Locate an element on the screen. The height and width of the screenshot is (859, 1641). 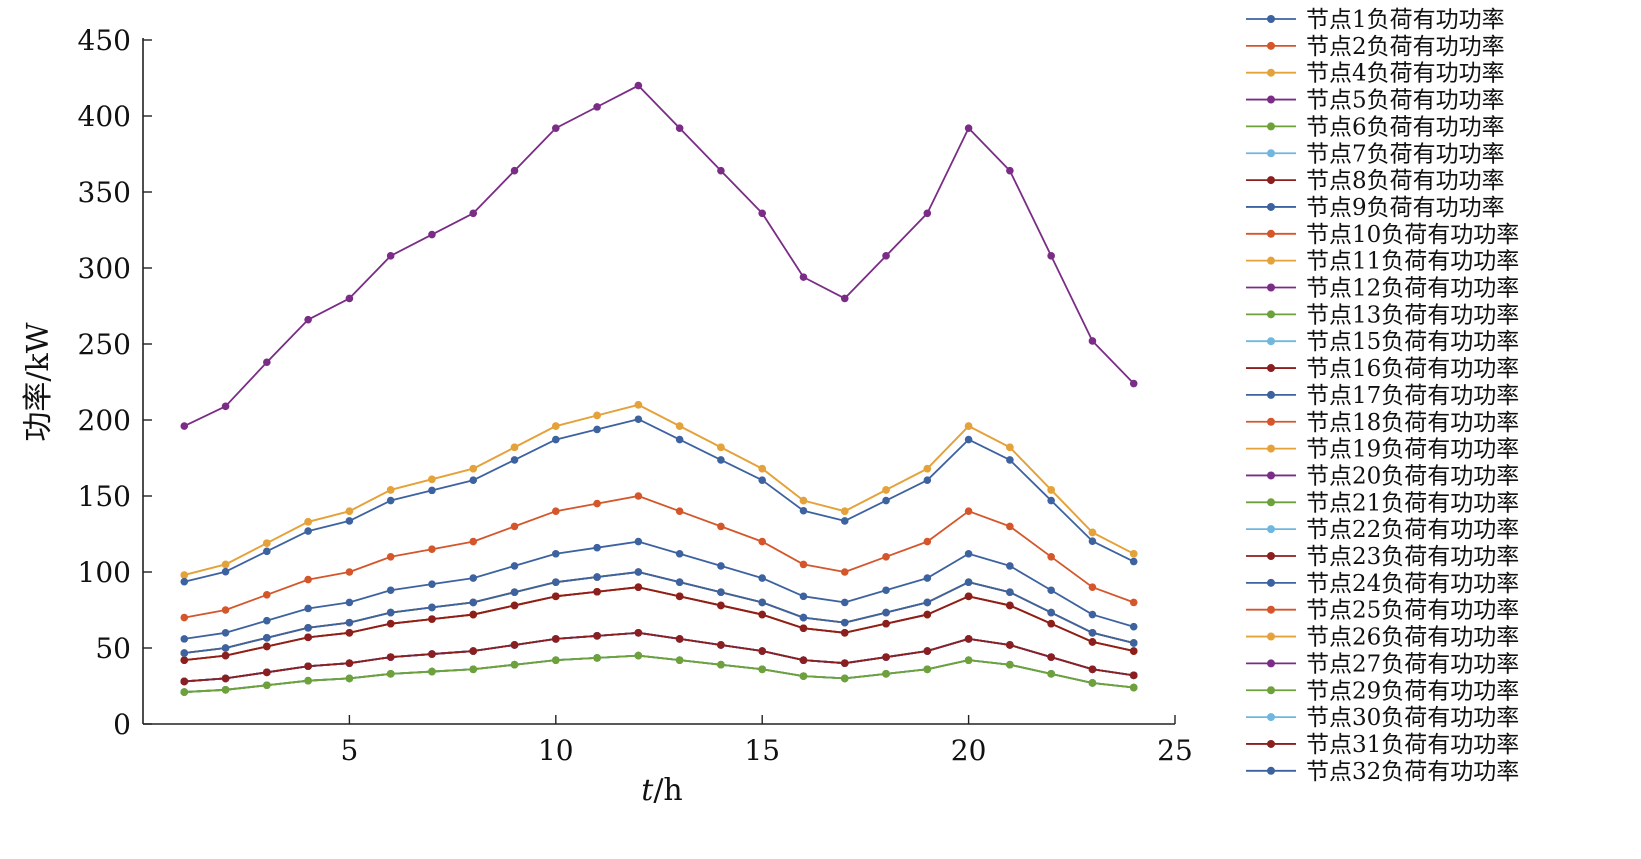
y-tick-label: 150 is located at coordinates (104, 496).